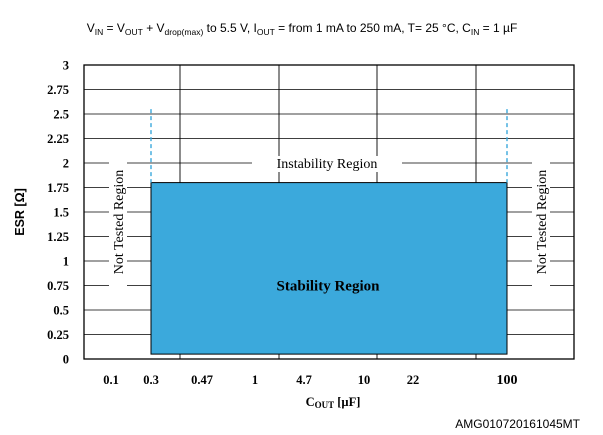 The image size is (603, 435). I want to click on y-tick-label: 2.75, so click(58, 90).